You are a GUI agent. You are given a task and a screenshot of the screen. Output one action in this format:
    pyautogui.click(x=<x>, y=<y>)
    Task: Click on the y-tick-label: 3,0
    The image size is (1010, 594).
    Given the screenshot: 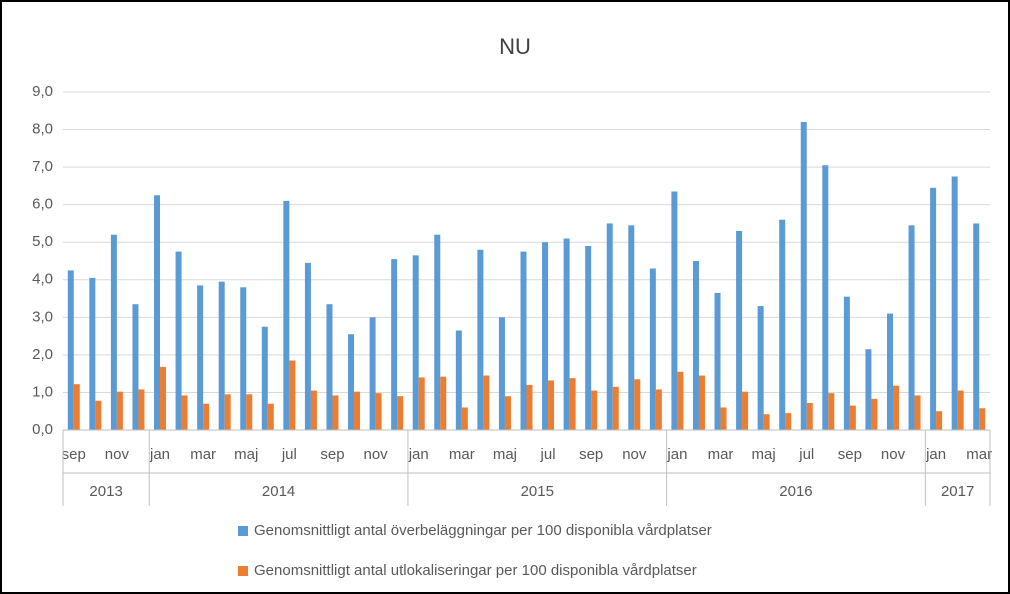 What is the action you would take?
    pyautogui.click(x=42, y=316)
    